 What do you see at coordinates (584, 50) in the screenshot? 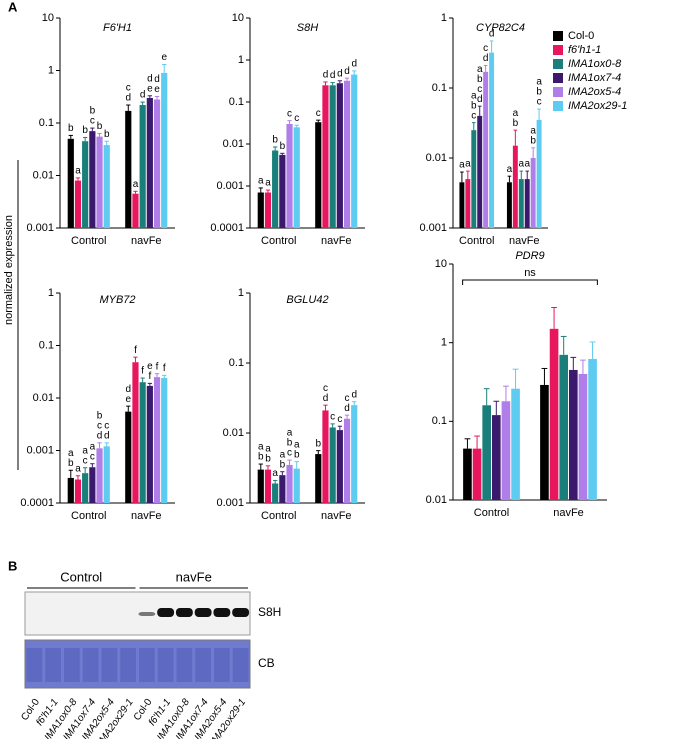
I see `legend-label: f6'h1-1` at bounding box center [584, 50].